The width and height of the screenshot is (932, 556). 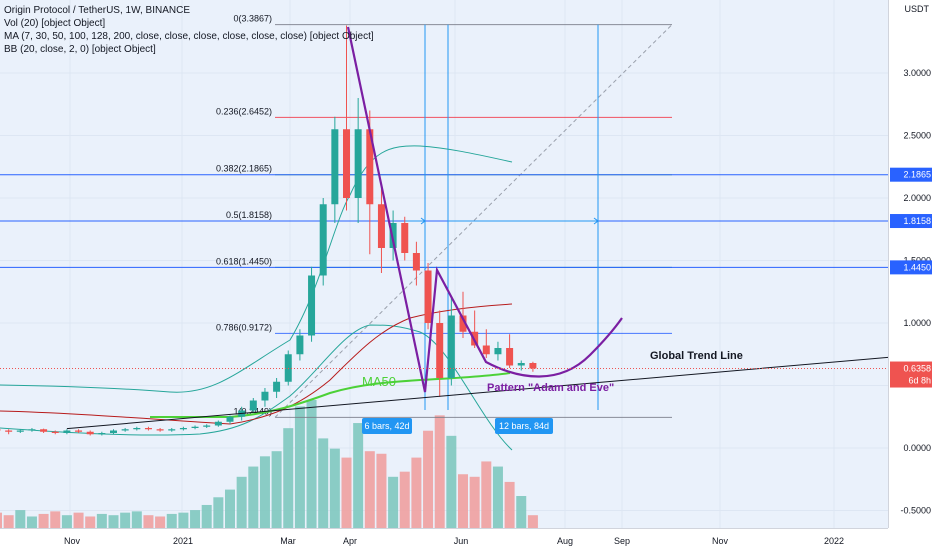 I want to click on range-label-2-box, so click(x=524, y=426).